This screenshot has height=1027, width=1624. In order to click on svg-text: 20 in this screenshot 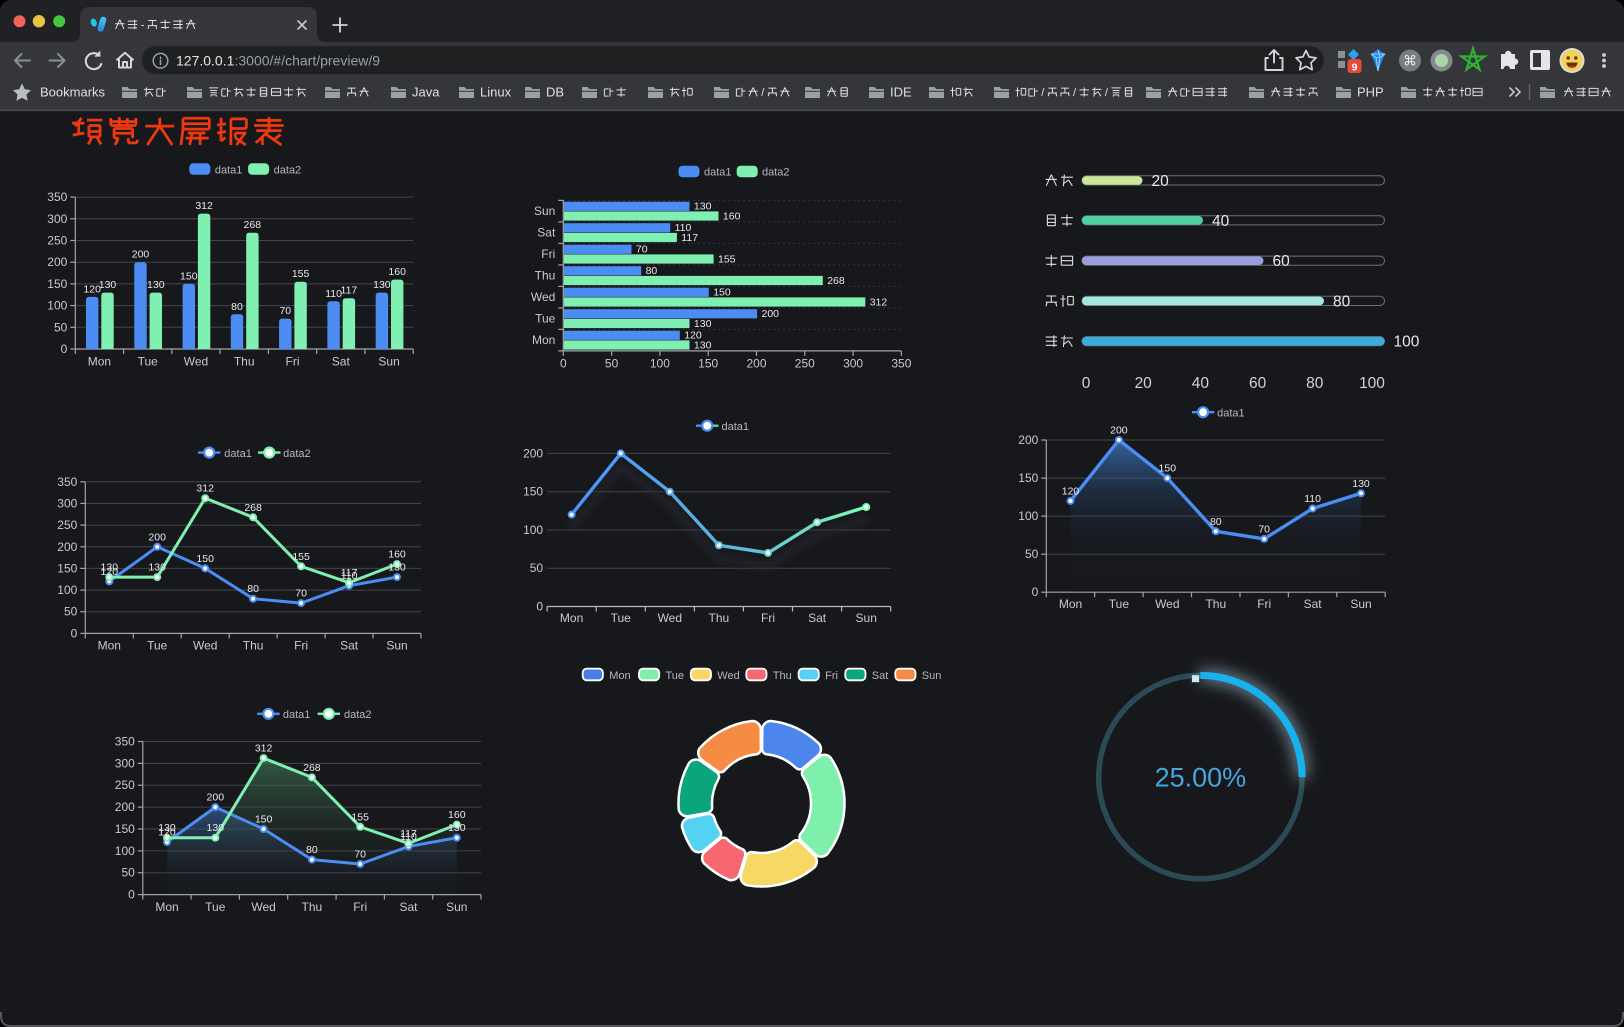, I will do `click(1161, 181)`.